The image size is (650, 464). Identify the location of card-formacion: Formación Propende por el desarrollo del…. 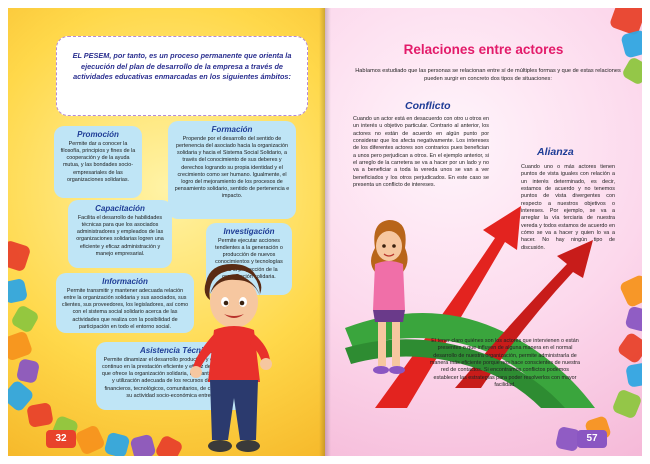
(232, 170).